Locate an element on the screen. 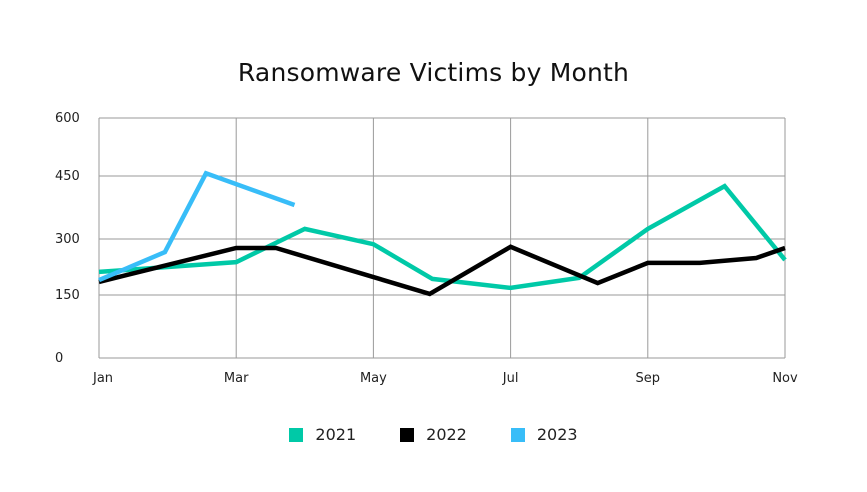  series-line-2022 is located at coordinates (442, 270).